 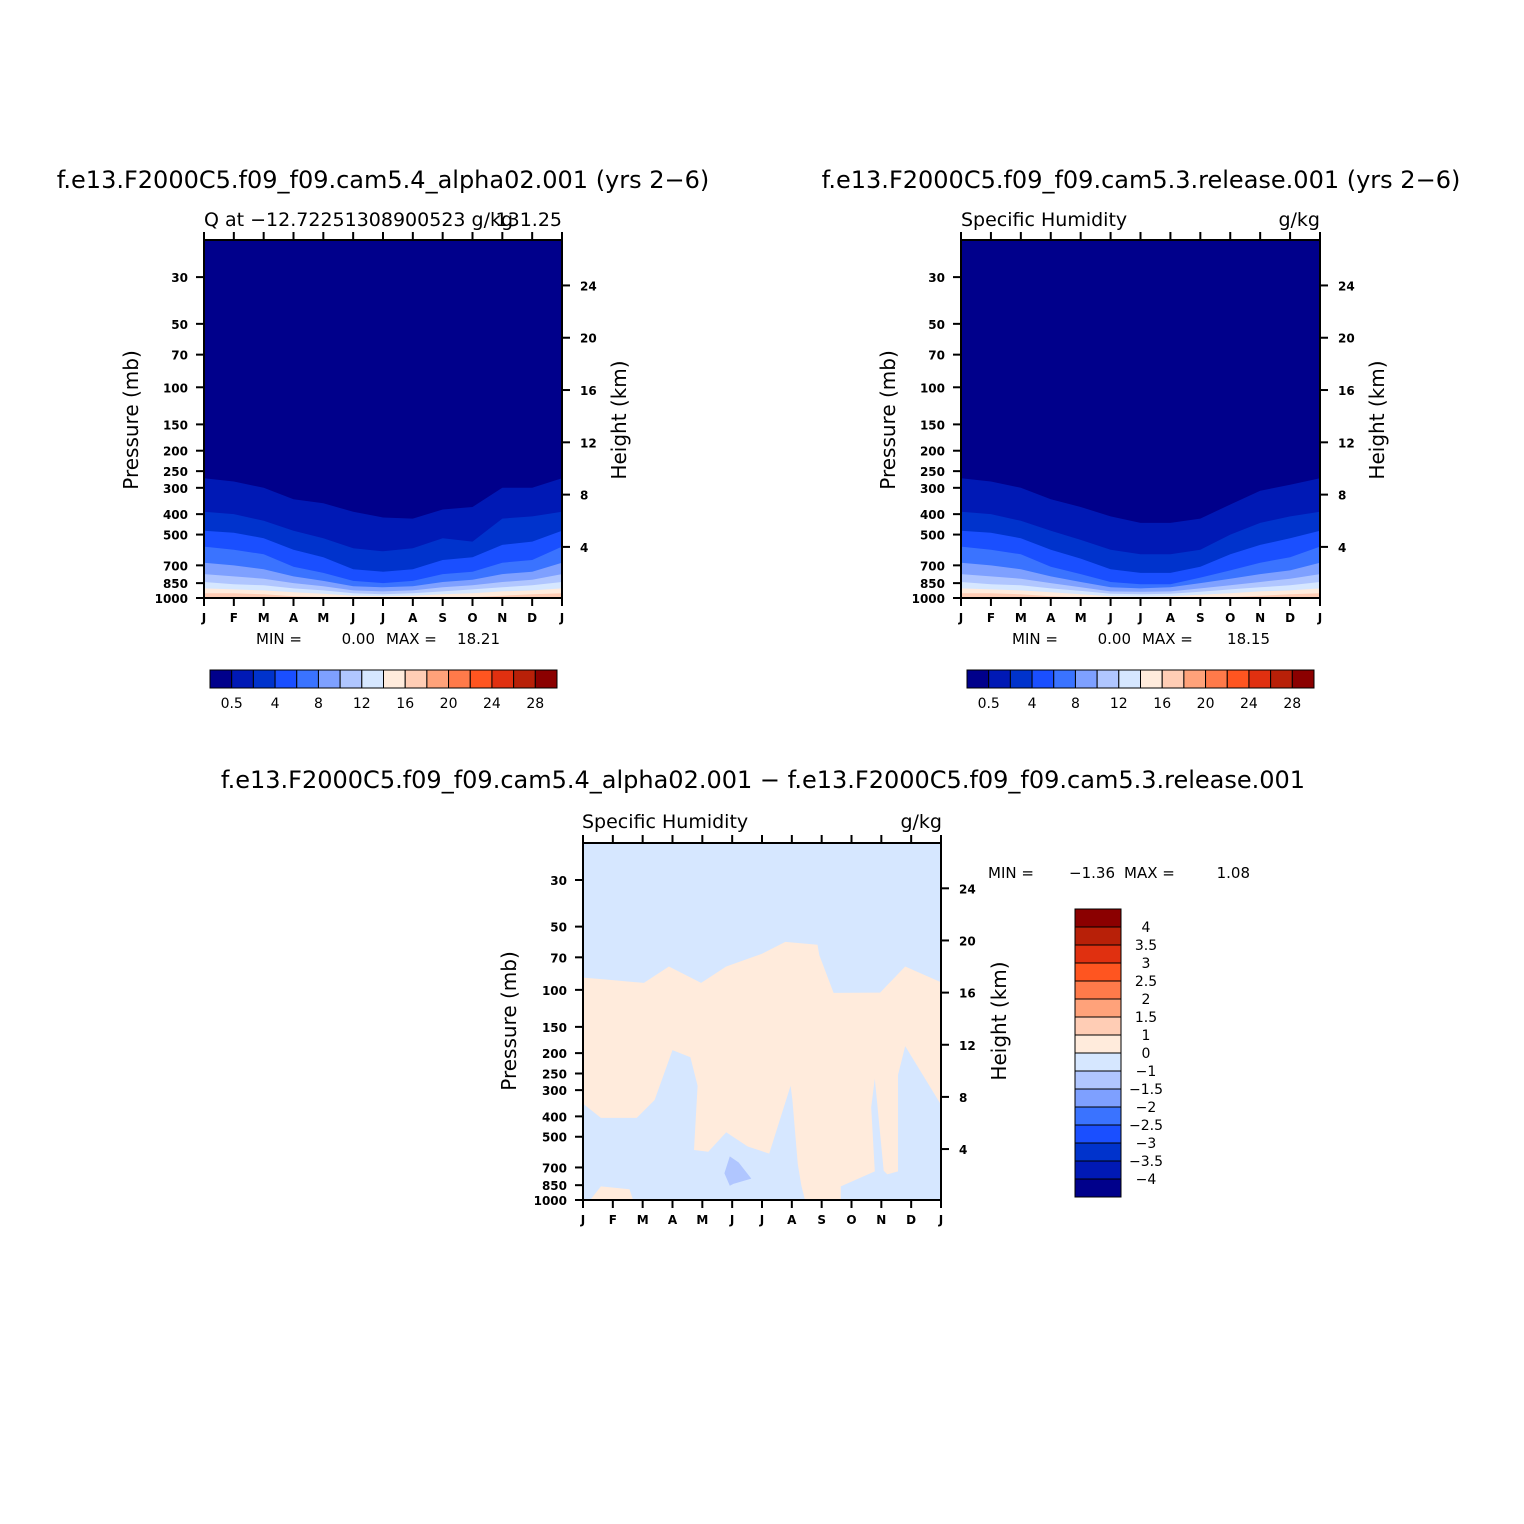 What do you see at coordinates (383, 690) in the screenshot?
I see `panel1-colorbar: 0.5 4 8 12 16 20 24 28` at bounding box center [383, 690].